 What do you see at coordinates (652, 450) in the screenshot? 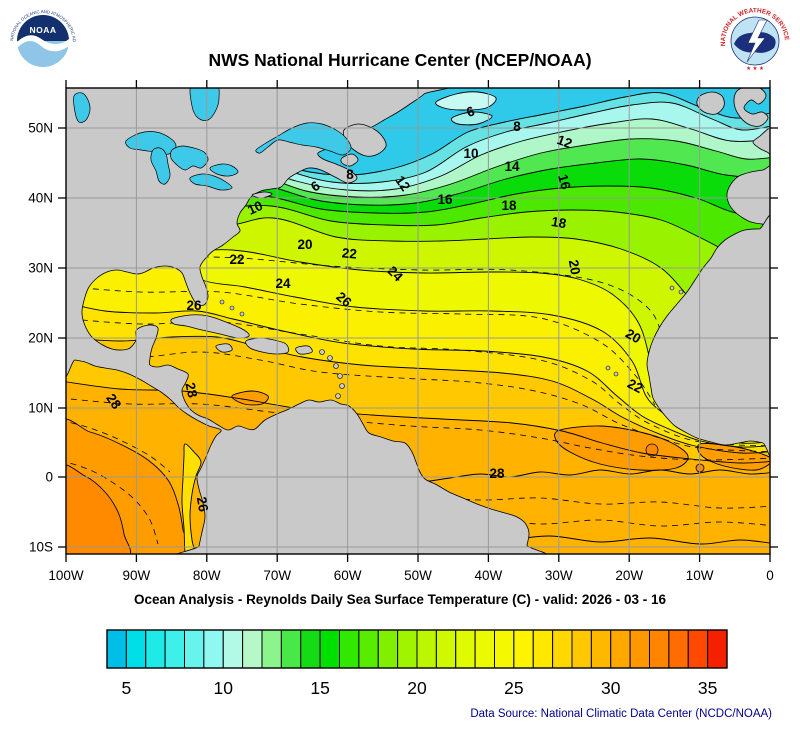
I see `sst-hot-spot` at bounding box center [652, 450].